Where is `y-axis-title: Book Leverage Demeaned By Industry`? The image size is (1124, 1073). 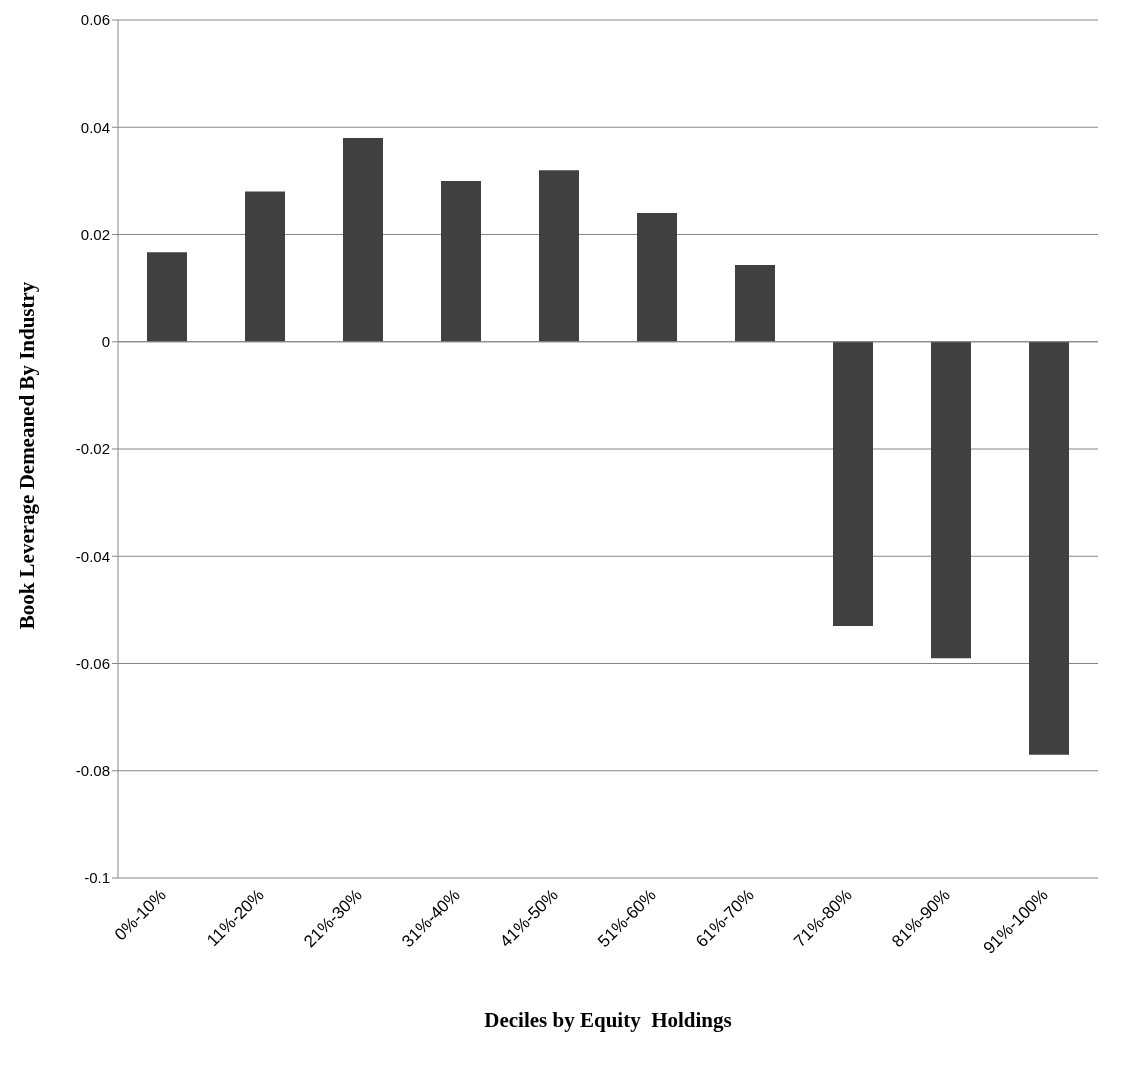 y-axis-title: Book Leverage Demeaned By Industry is located at coordinates (28, 455).